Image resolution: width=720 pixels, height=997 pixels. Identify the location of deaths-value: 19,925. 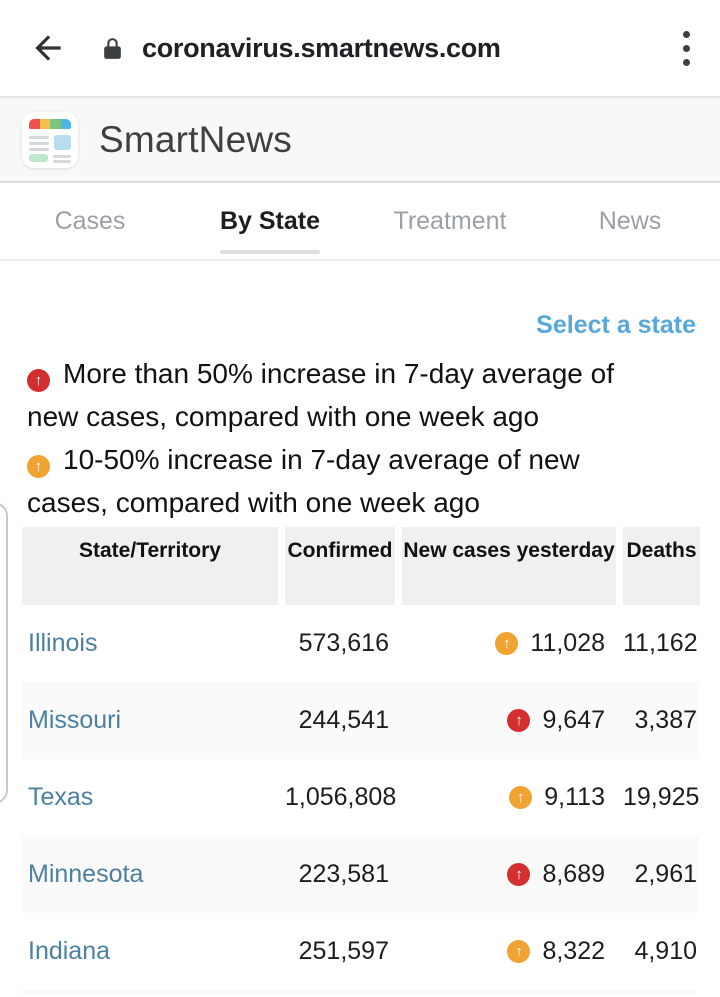
(661, 797).